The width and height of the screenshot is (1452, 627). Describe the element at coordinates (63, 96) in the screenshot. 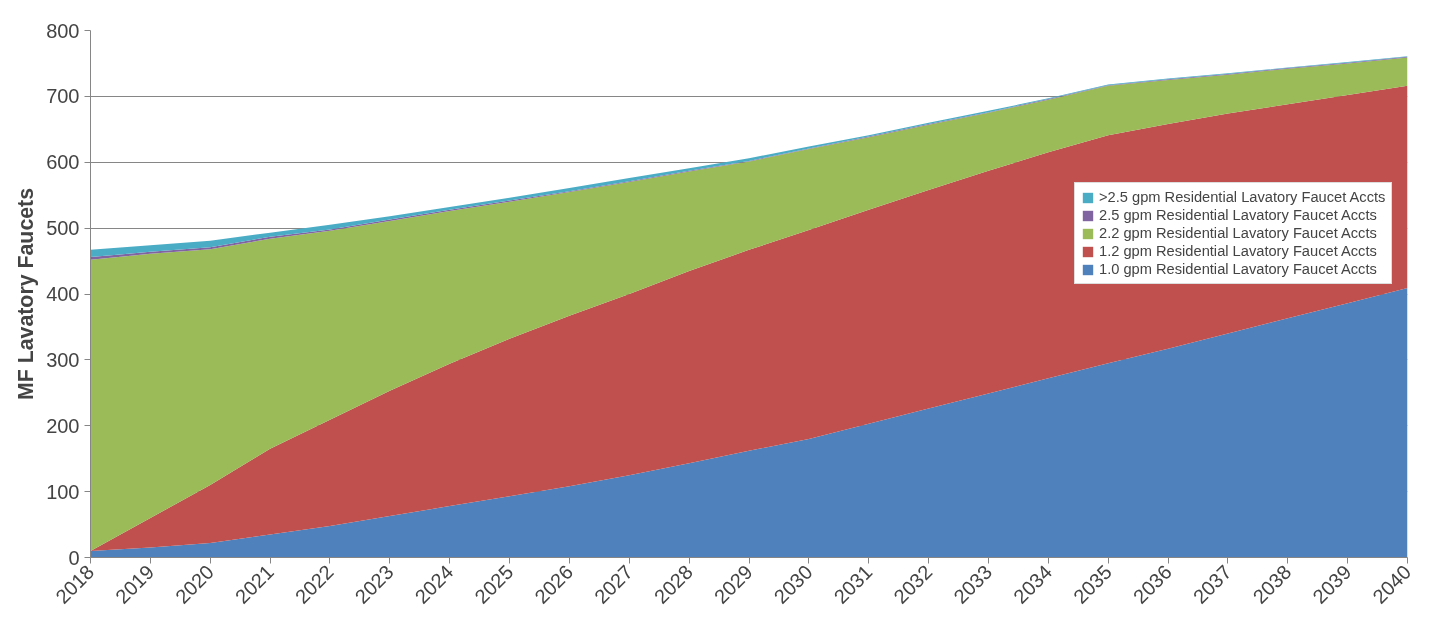

I see `y-tick-label: 700` at that location.